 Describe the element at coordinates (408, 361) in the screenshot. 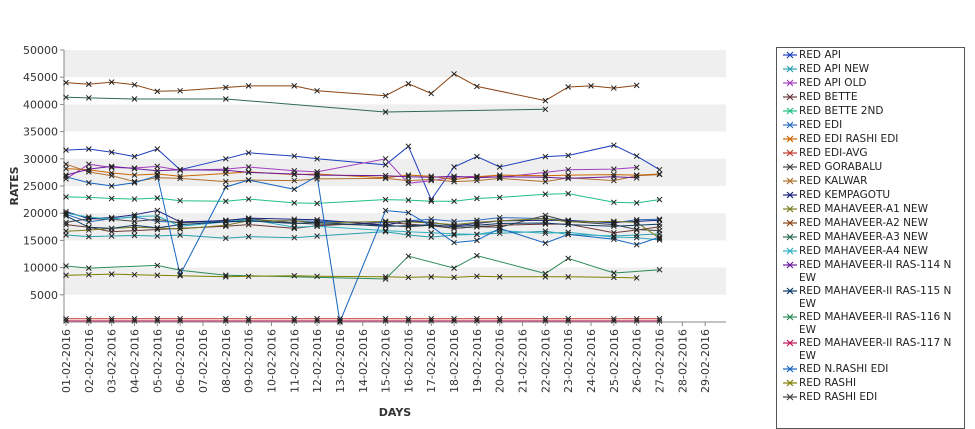

I see `x-tick-label: 16-02-2016` at that location.